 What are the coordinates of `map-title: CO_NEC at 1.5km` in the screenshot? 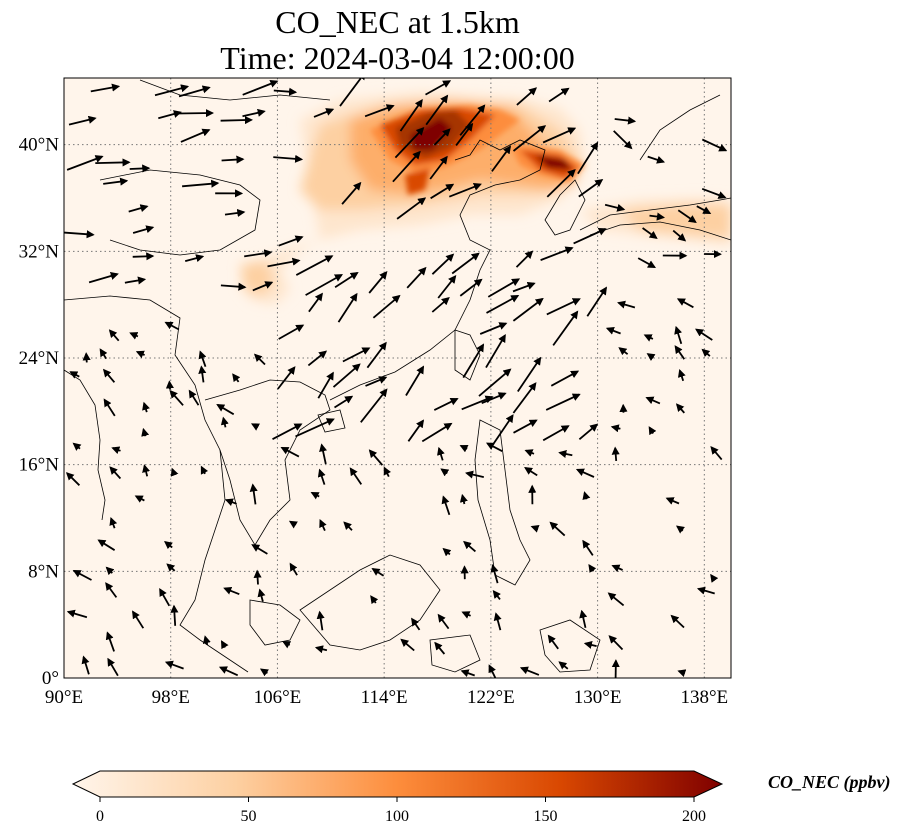 It's located at (397, 22).